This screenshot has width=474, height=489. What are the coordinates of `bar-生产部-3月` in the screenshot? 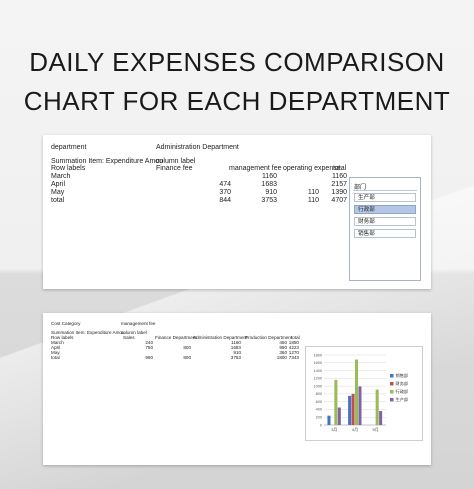 It's located at (339, 416).